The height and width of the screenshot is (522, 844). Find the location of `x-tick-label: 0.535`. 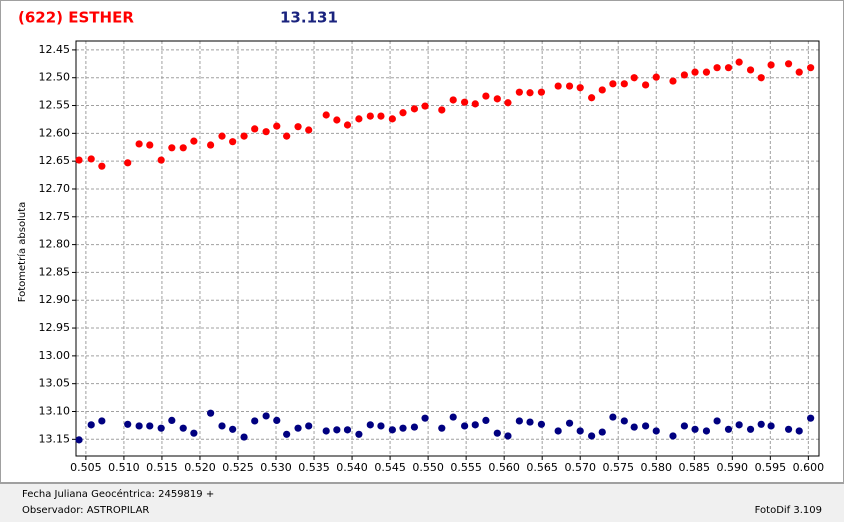

x-tick-label: 0.535 is located at coordinates (314, 467).